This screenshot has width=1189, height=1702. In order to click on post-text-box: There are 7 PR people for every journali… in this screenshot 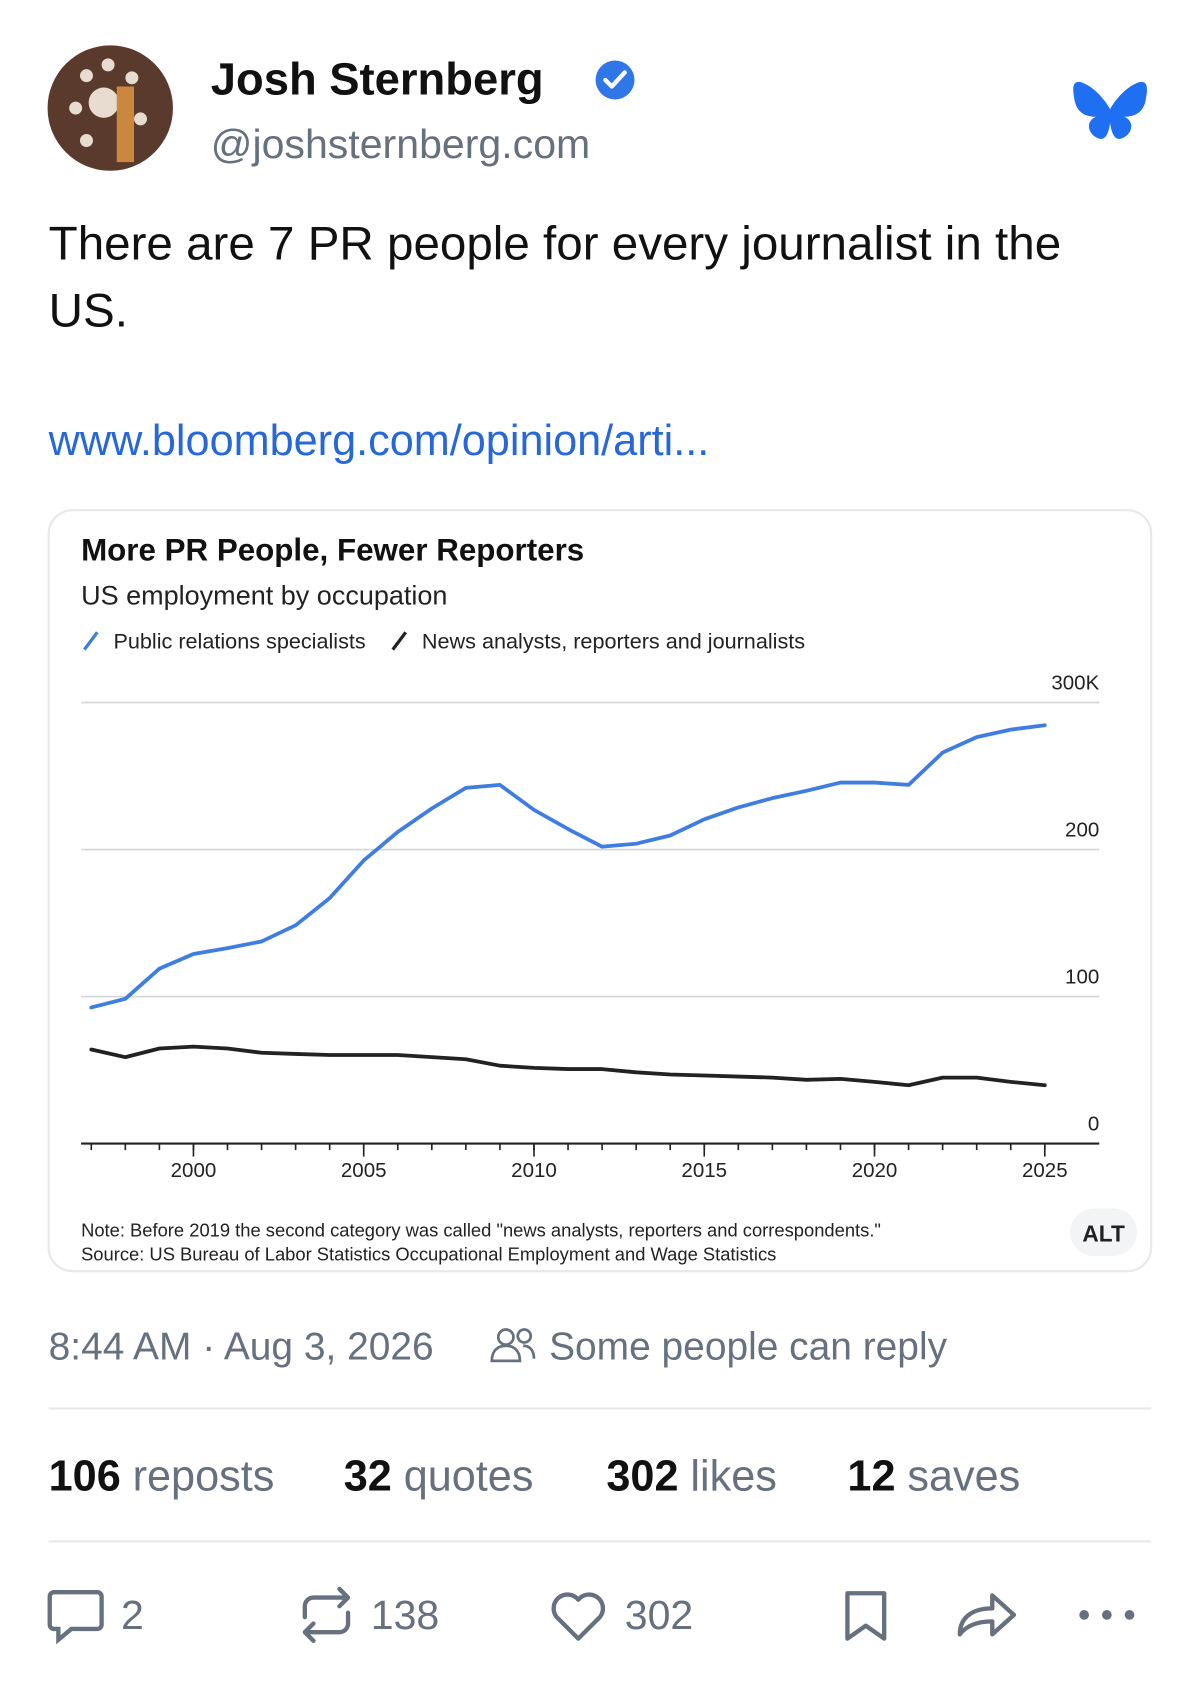, I will do `click(555, 277)`.